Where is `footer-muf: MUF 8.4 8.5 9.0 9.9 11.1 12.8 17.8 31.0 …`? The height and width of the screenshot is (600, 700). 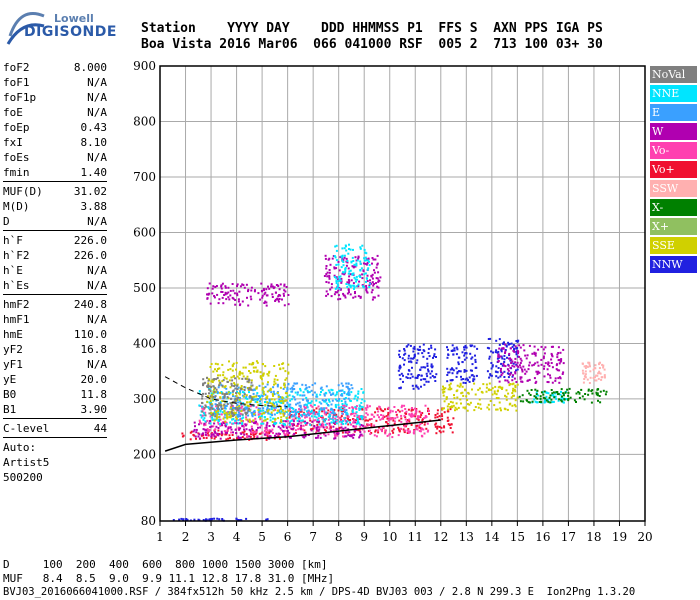 footer-muf: MUF 8.4 8.5 9.0 9.9 11.1 12.8 17.8 31.0 … is located at coordinates (169, 578).